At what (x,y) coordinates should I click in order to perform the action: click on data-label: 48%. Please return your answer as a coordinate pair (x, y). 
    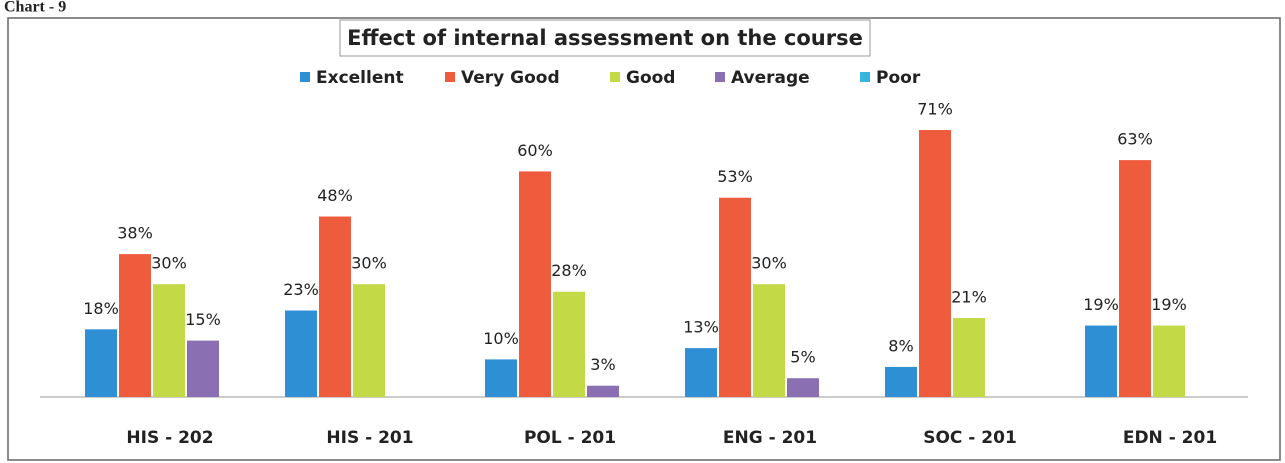
    Looking at the image, I should click on (335, 195).